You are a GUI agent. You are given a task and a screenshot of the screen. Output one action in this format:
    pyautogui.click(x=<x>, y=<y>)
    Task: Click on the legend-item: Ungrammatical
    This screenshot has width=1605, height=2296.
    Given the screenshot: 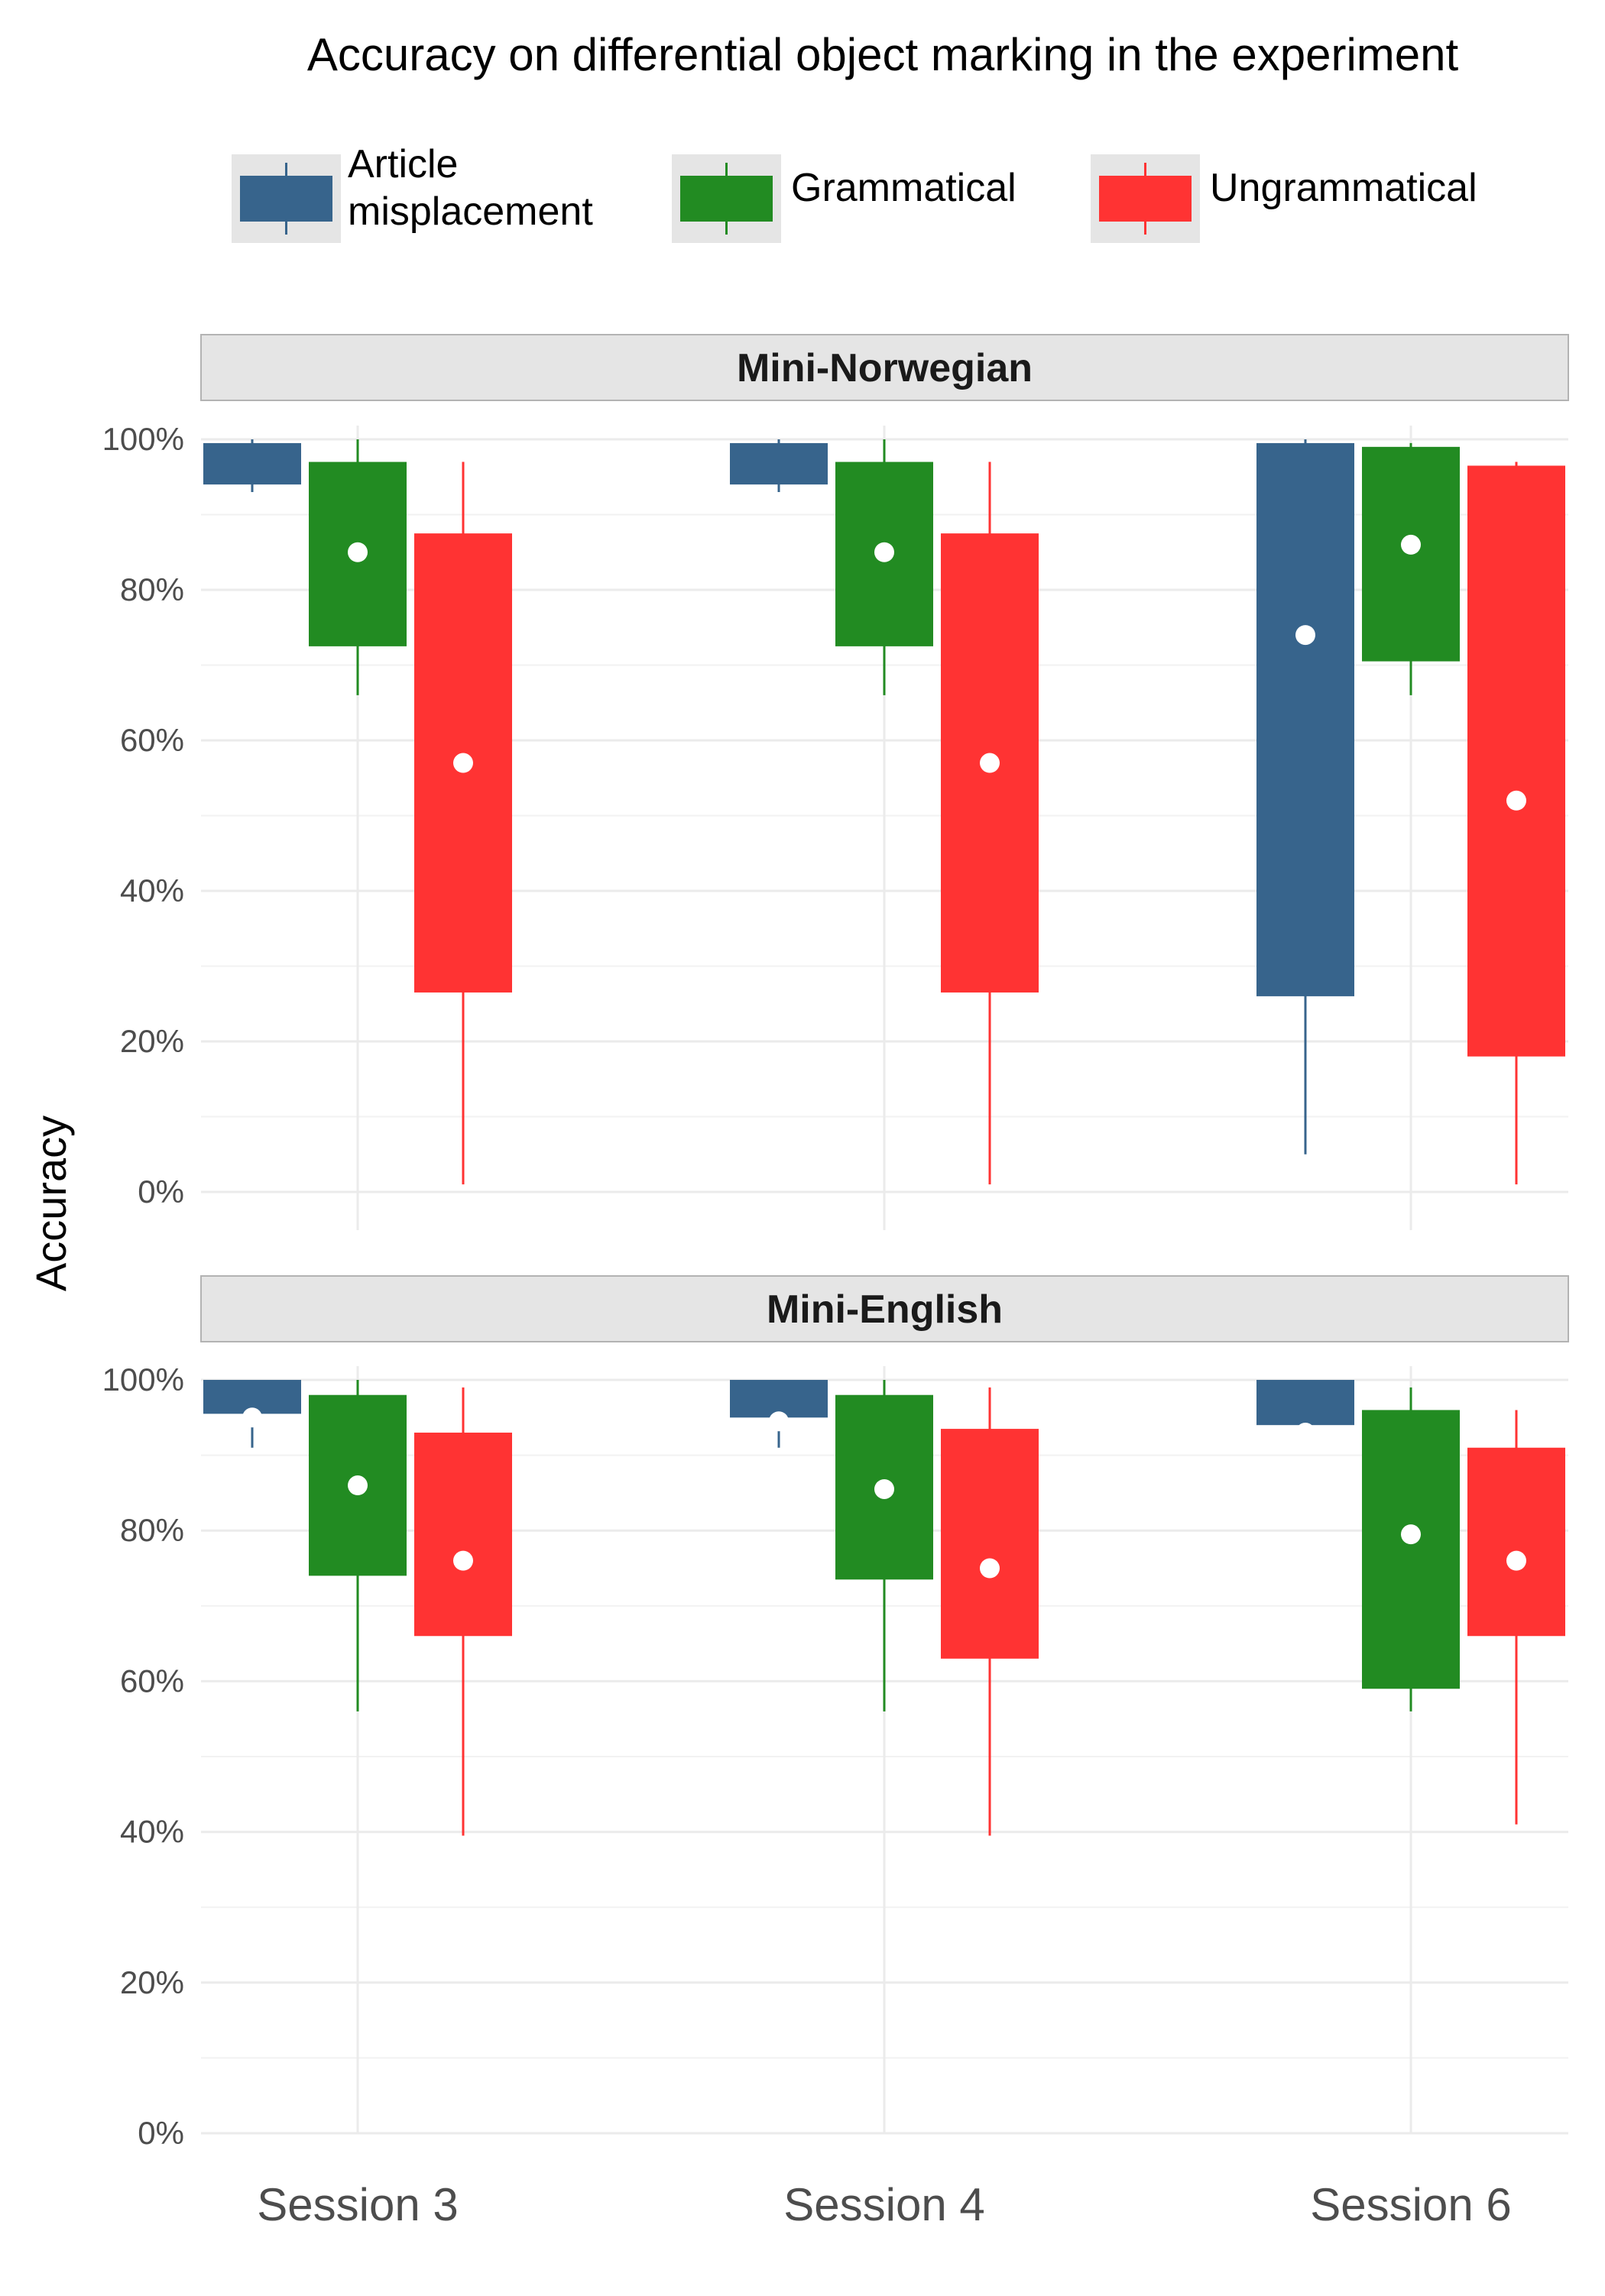 What is the action you would take?
    pyautogui.click(x=1284, y=199)
    